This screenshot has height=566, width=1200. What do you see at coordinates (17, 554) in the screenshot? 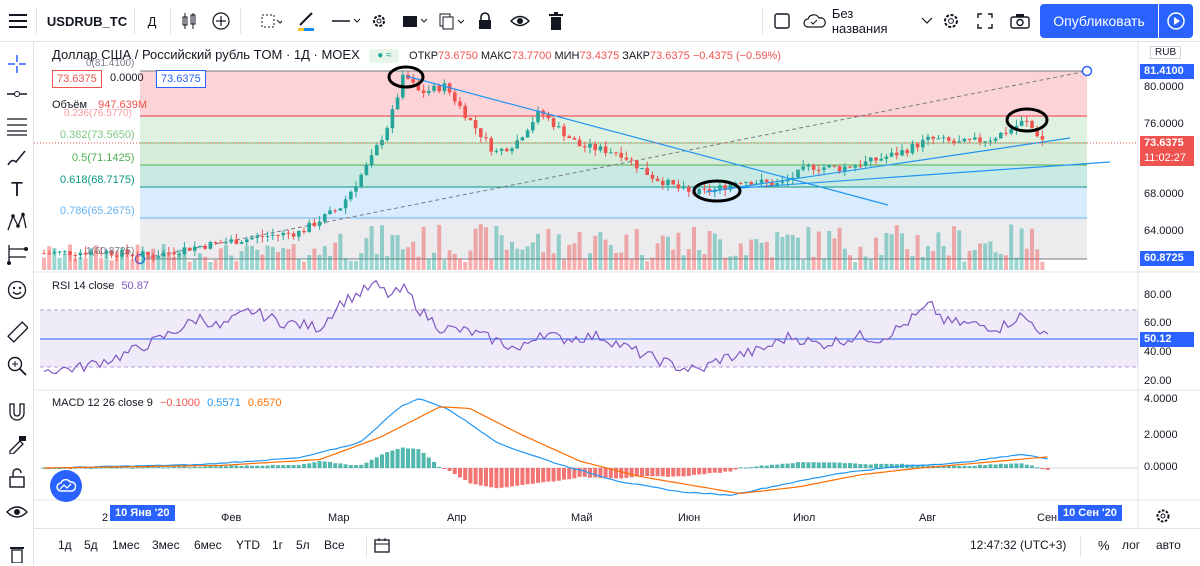
I see `delete-drawings-icon` at bounding box center [17, 554].